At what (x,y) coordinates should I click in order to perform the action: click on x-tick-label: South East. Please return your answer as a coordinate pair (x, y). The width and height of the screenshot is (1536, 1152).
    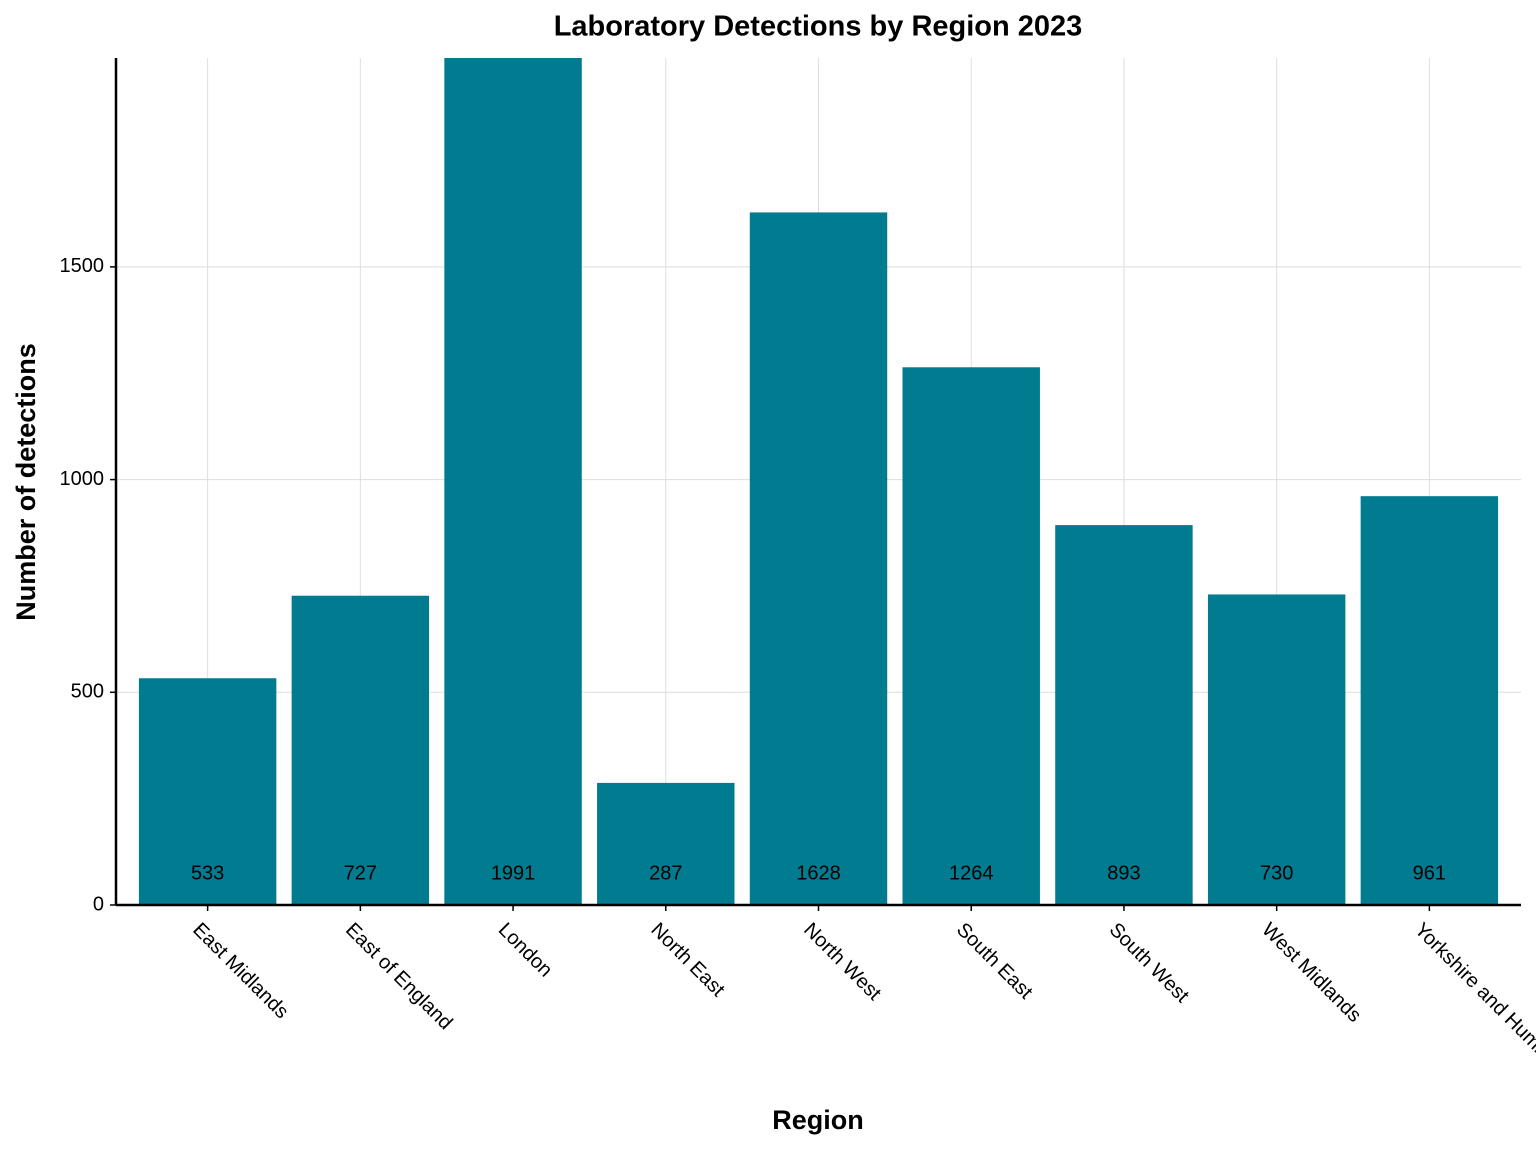
    Looking at the image, I should click on (994, 961).